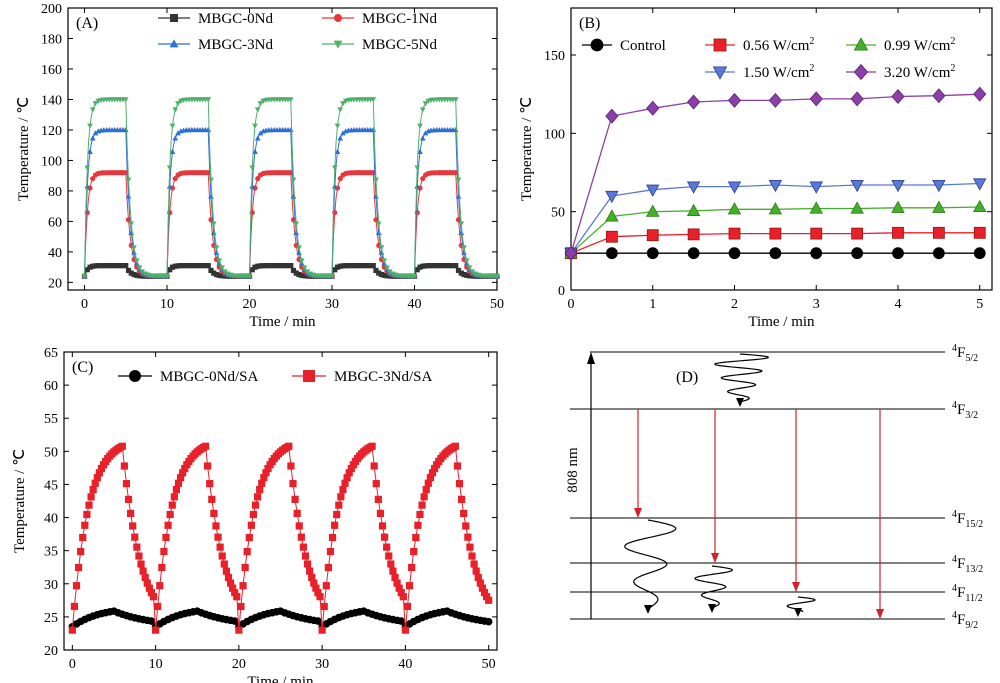 Image resolution: width=1000 pixels, height=683 pixels. Describe the element at coordinates (55, 222) in the screenshot. I see `y-tick-label: 60` at that location.